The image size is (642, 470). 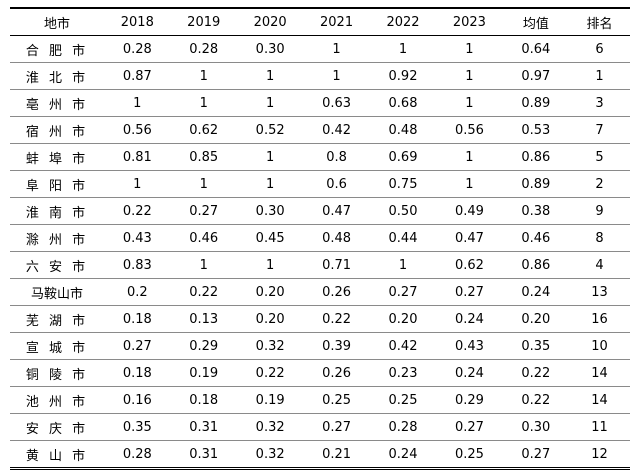 What do you see at coordinates (57, 319) in the screenshot?
I see `city-cell: 芜 湖 市` at bounding box center [57, 319].